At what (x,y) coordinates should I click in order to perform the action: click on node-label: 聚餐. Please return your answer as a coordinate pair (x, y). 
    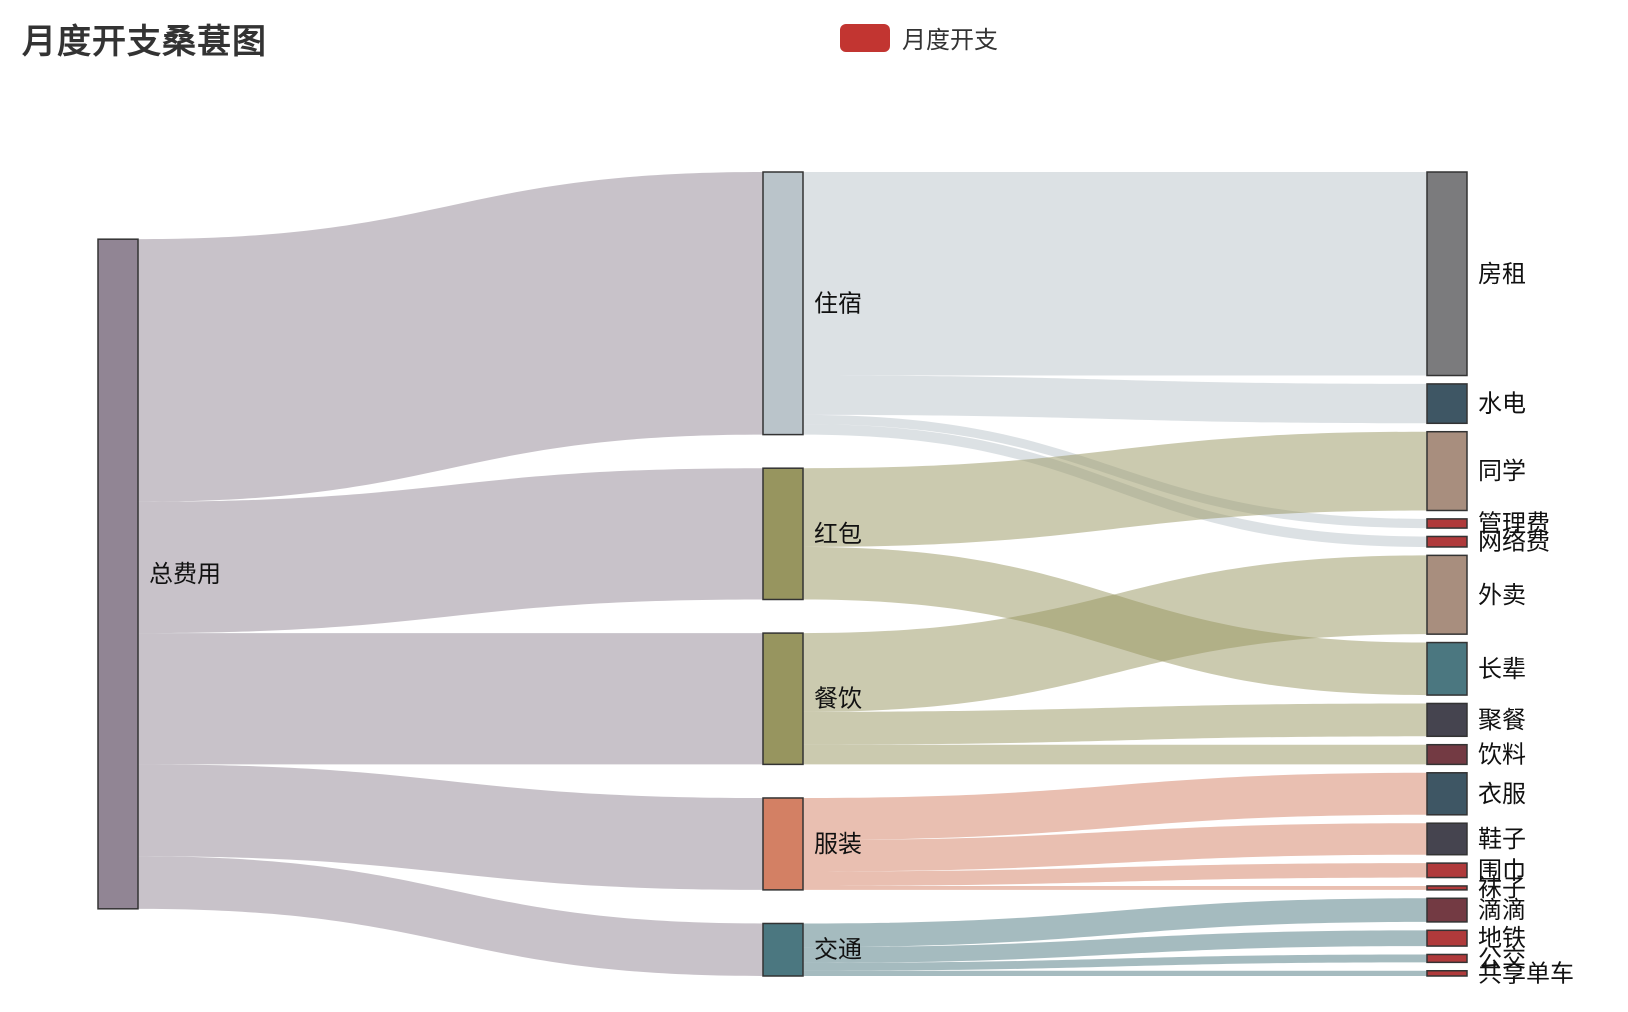
    Looking at the image, I should click on (1502, 720).